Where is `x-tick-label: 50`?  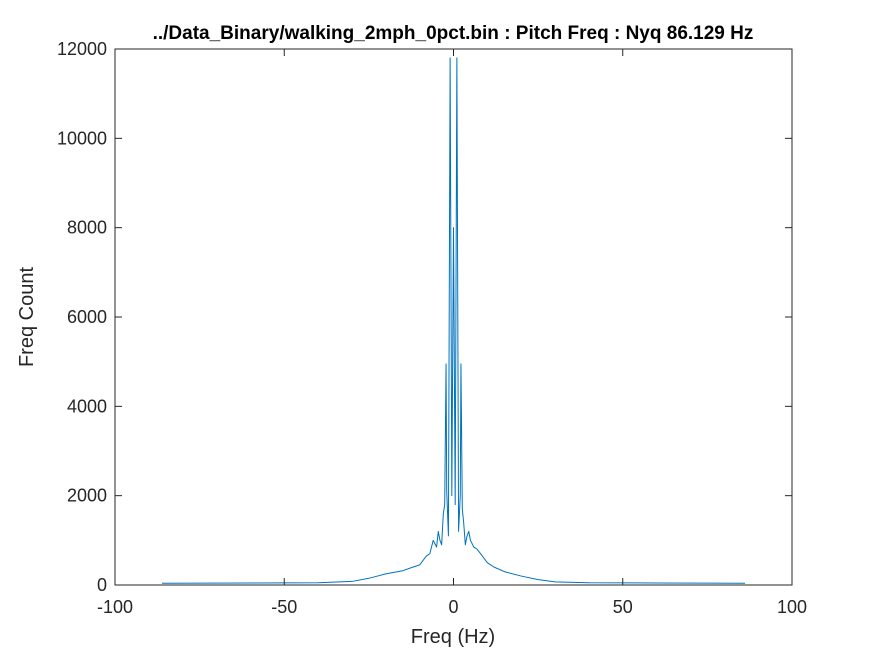
x-tick-label: 50 is located at coordinates (623, 607).